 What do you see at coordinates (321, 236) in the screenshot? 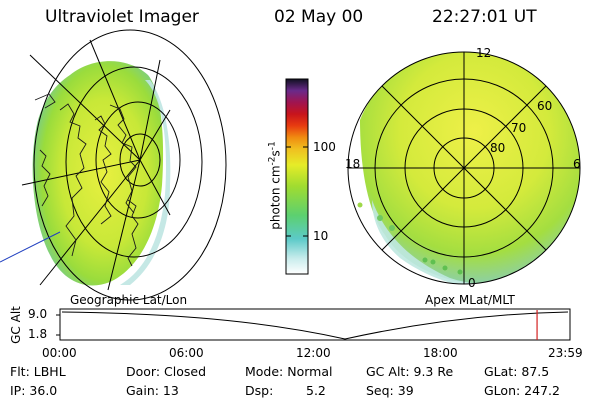
I see `colorbar-tick-10: 10` at bounding box center [321, 236].